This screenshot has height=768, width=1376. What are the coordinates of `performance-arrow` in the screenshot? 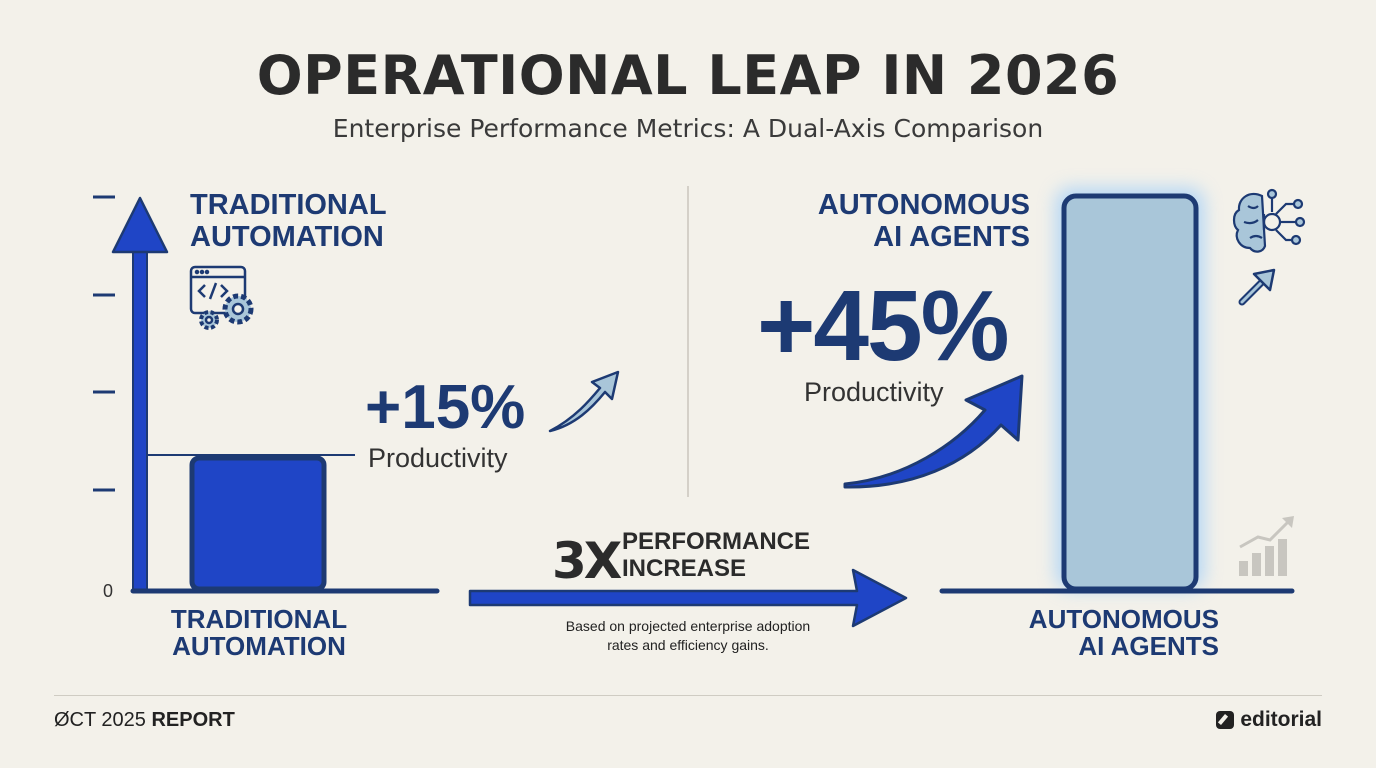 It's located at (688, 598).